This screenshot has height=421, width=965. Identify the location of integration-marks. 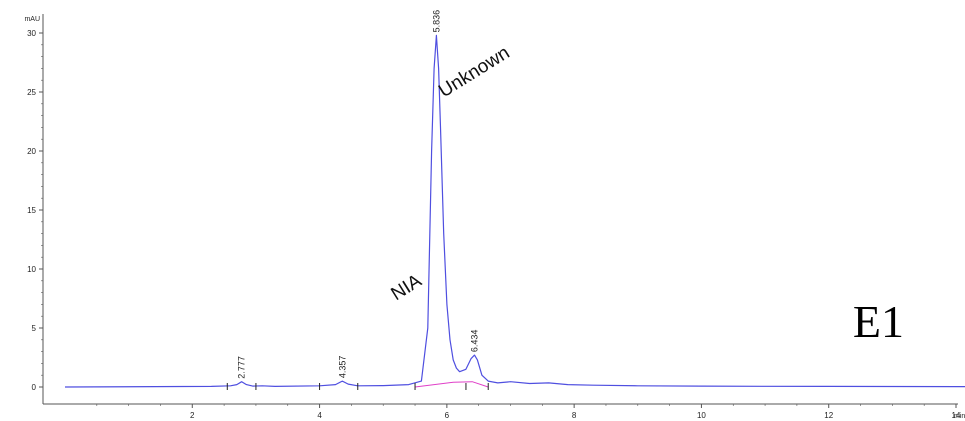
(357, 386).